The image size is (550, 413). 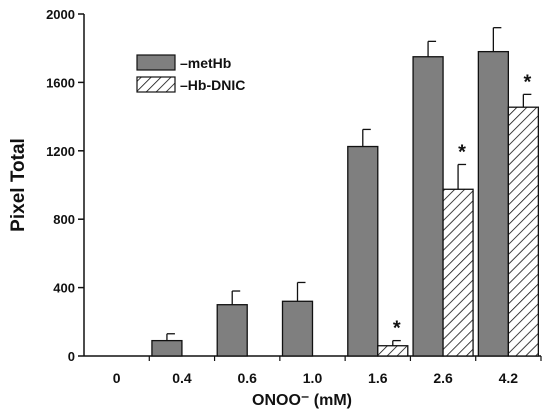 I want to click on y-tick-label-800: 800, so click(x=64, y=219).